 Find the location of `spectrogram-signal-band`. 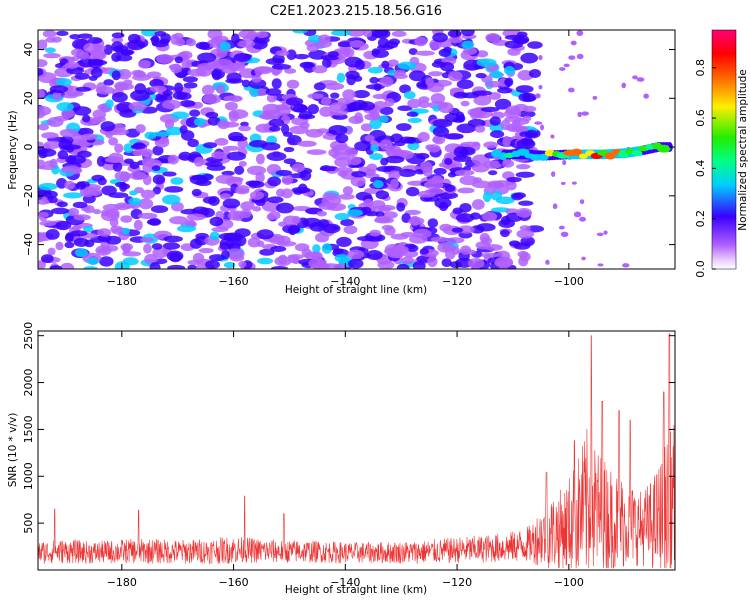

spectrogram-signal-band is located at coordinates (581, 151).